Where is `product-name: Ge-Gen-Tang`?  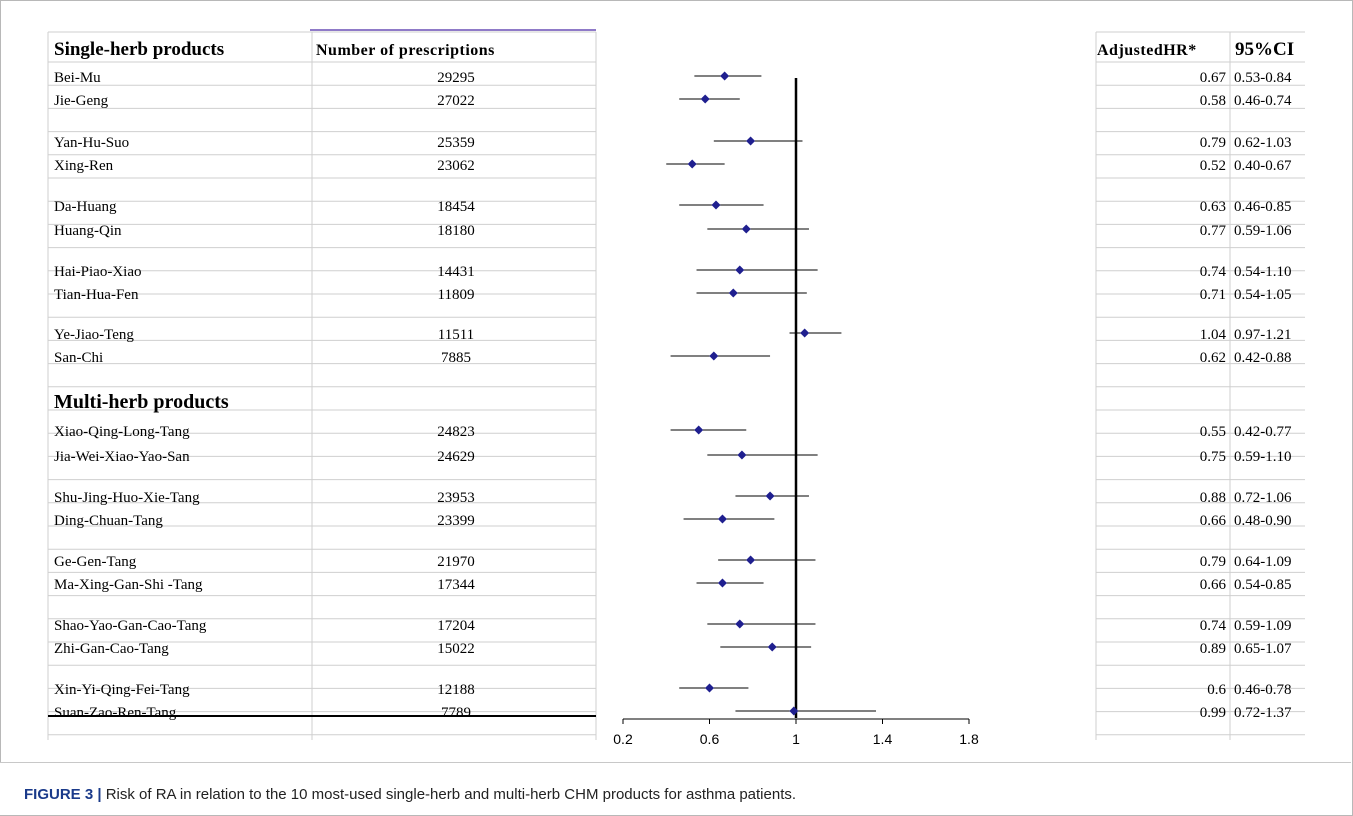 product-name: Ge-Gen-Tang is located at coordinates (95, 562).